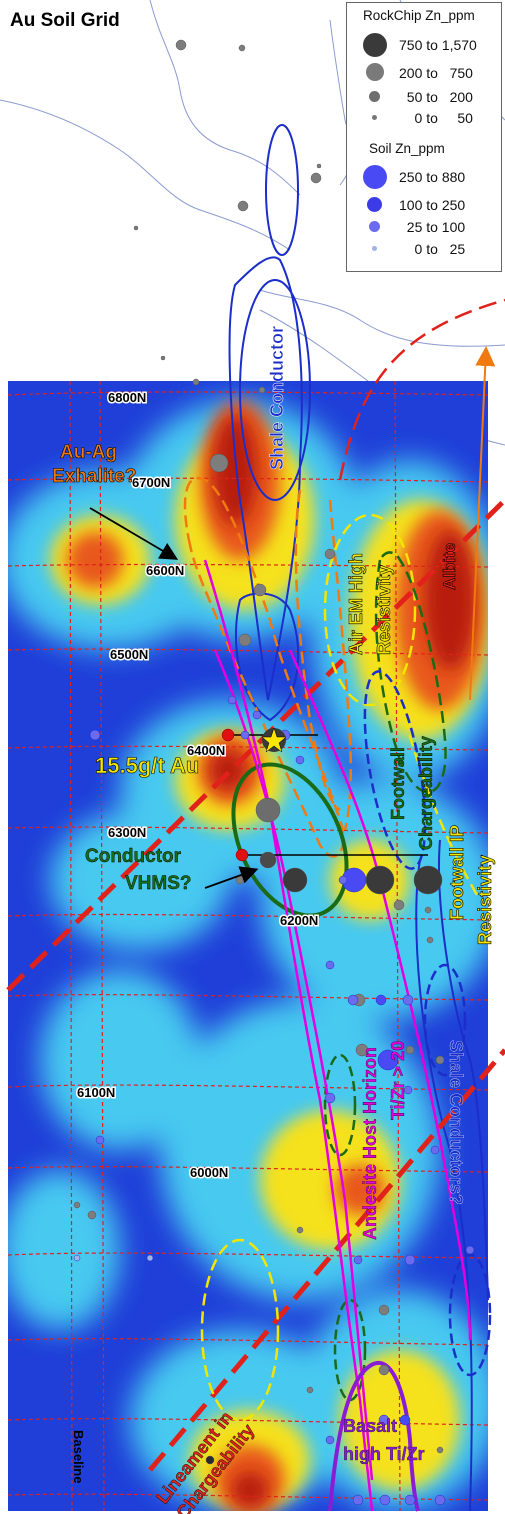  I want to click on shale-conductor-label: Shale Conductor, so click(277, 398).